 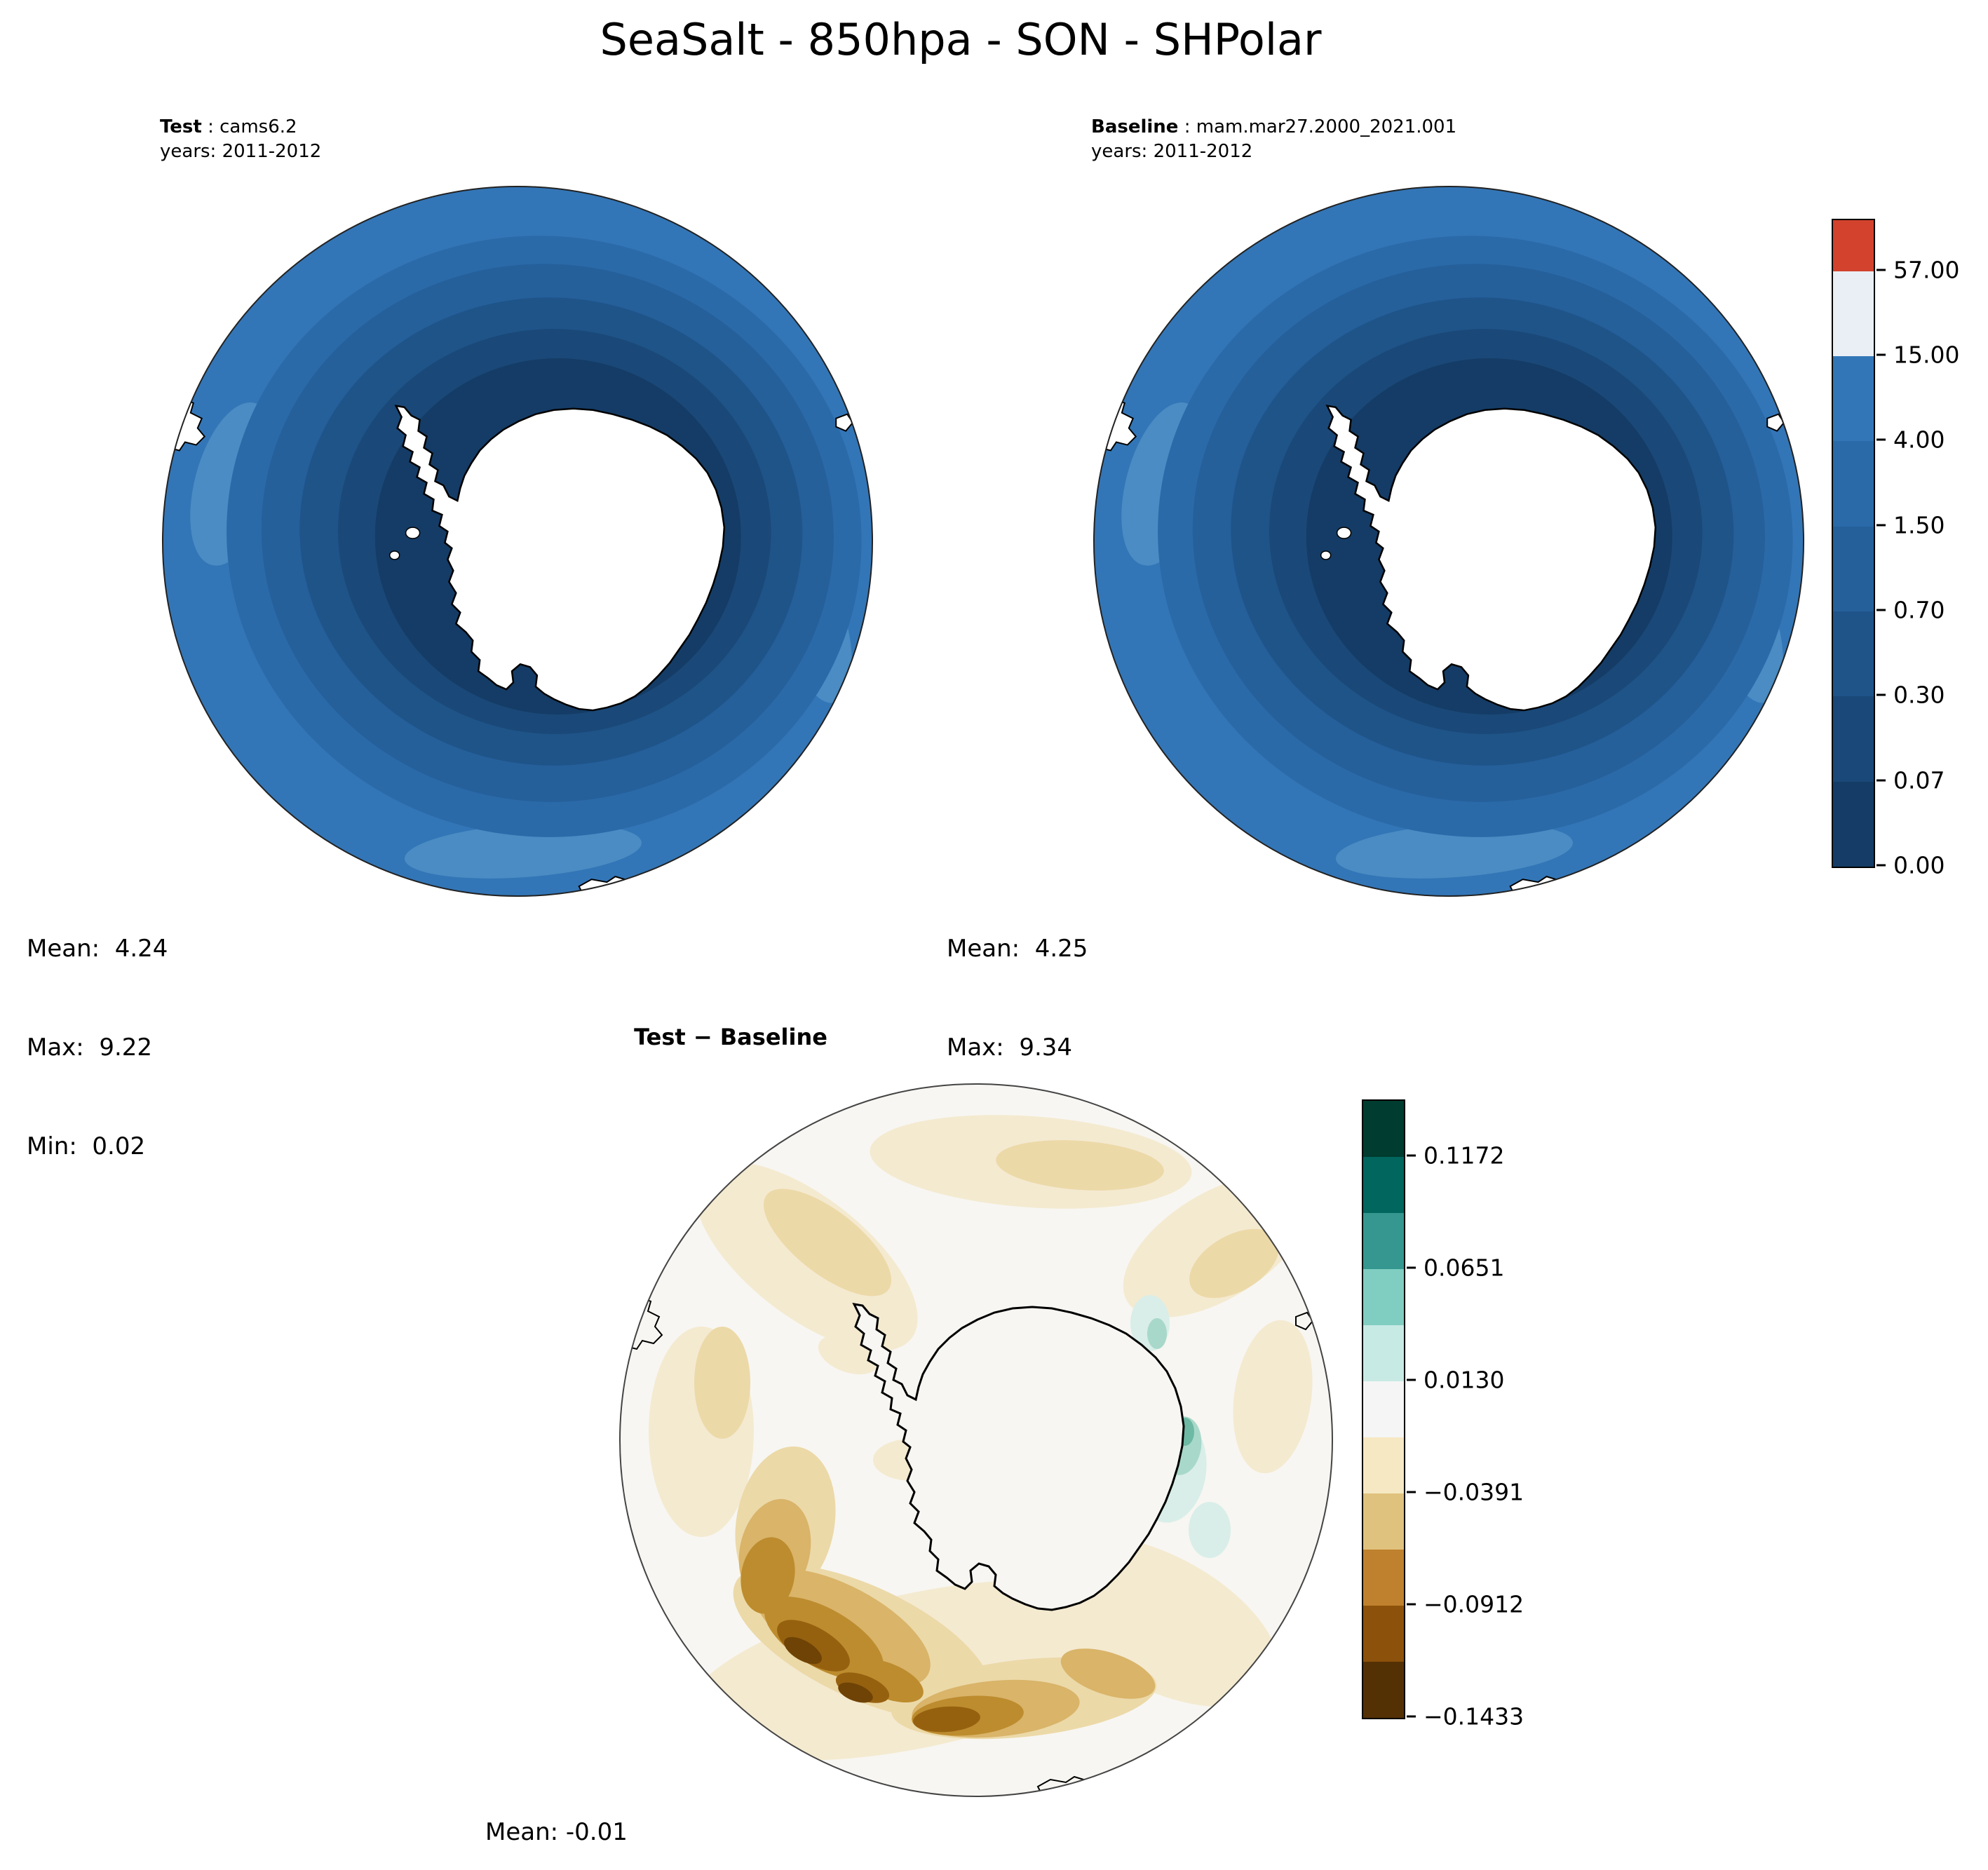 I want to click on test-max: Max: 9.22, so click(x=90, y=1048).